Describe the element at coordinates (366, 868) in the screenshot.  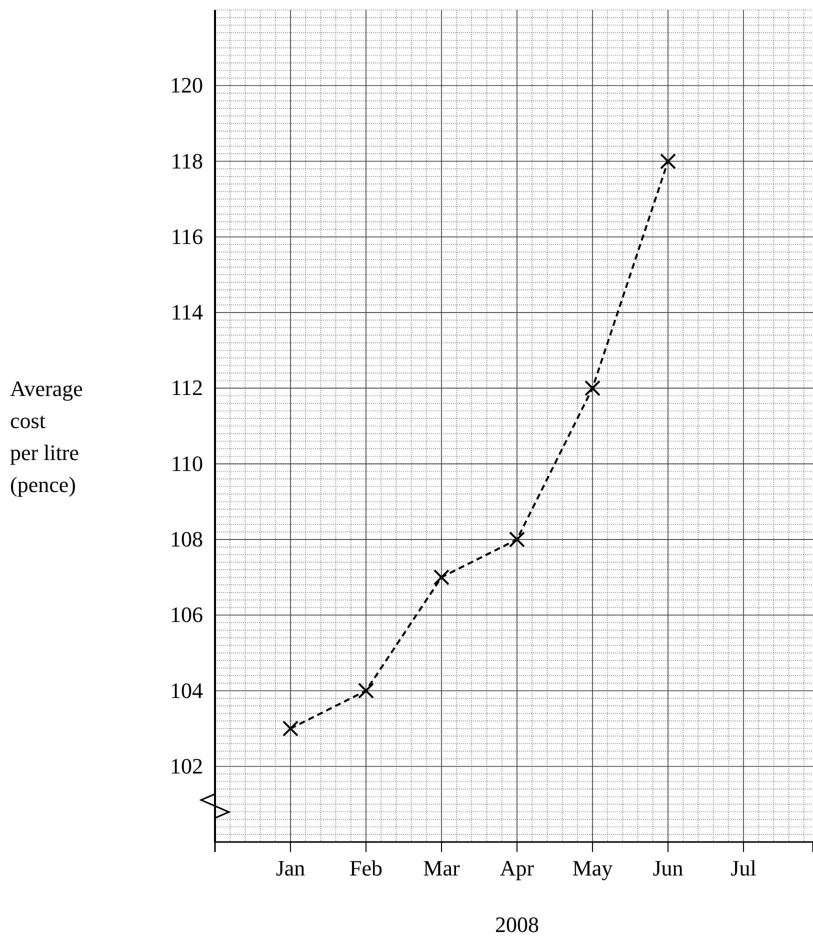
I see `x-tick-label: Feb` at that location.